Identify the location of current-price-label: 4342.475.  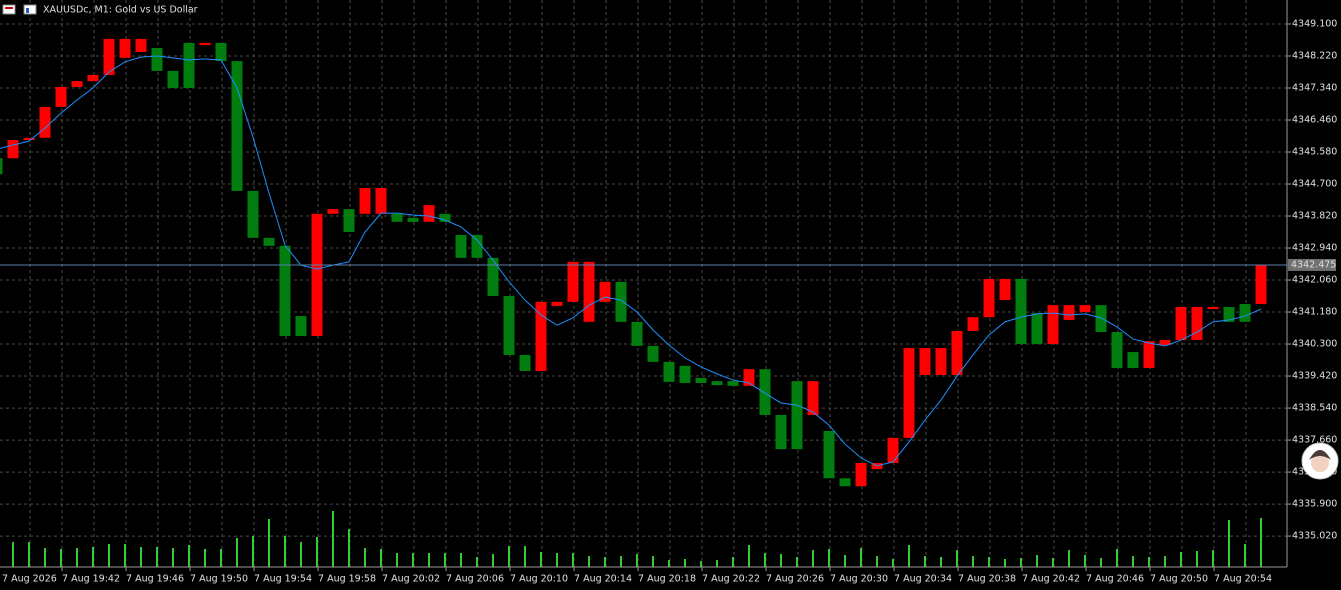
(1313, 264).